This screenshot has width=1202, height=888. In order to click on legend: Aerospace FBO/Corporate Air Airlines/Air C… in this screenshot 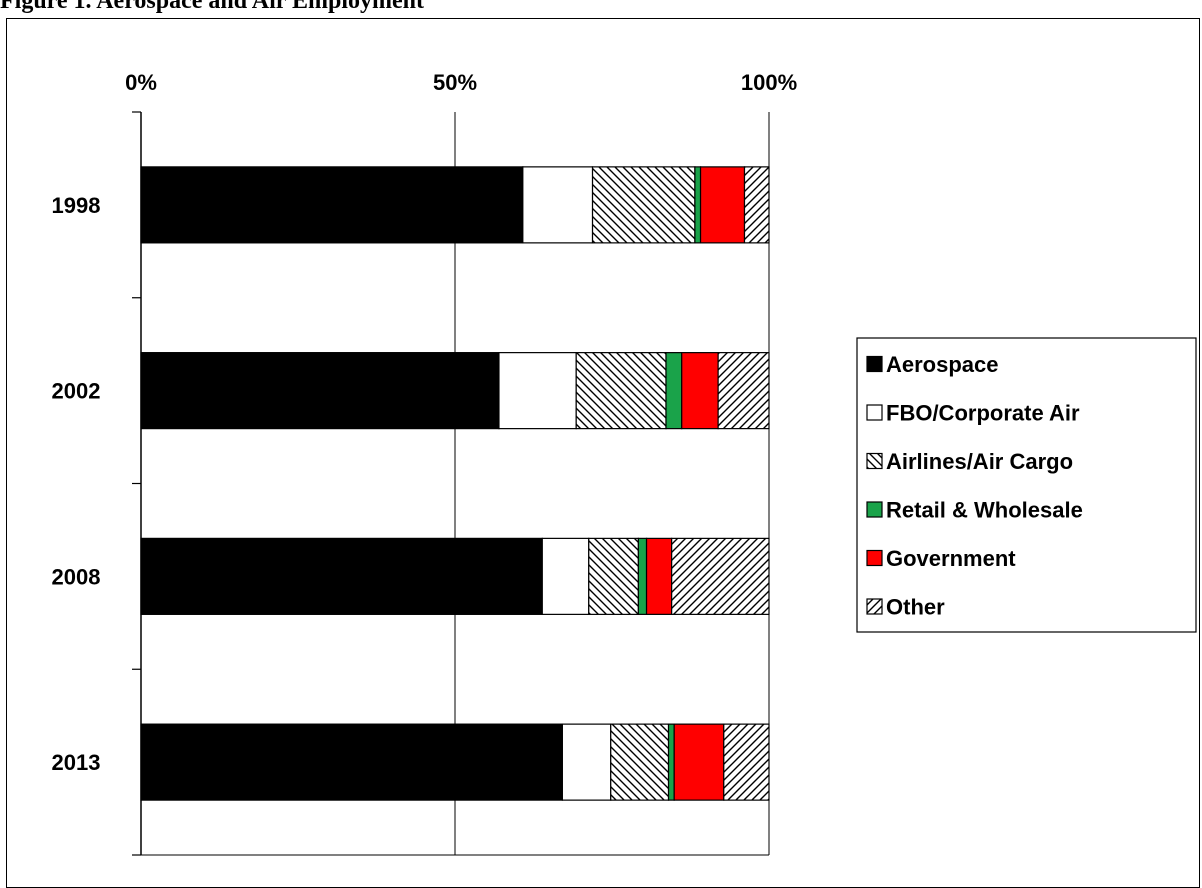, I will do `click(1026, 485)`.